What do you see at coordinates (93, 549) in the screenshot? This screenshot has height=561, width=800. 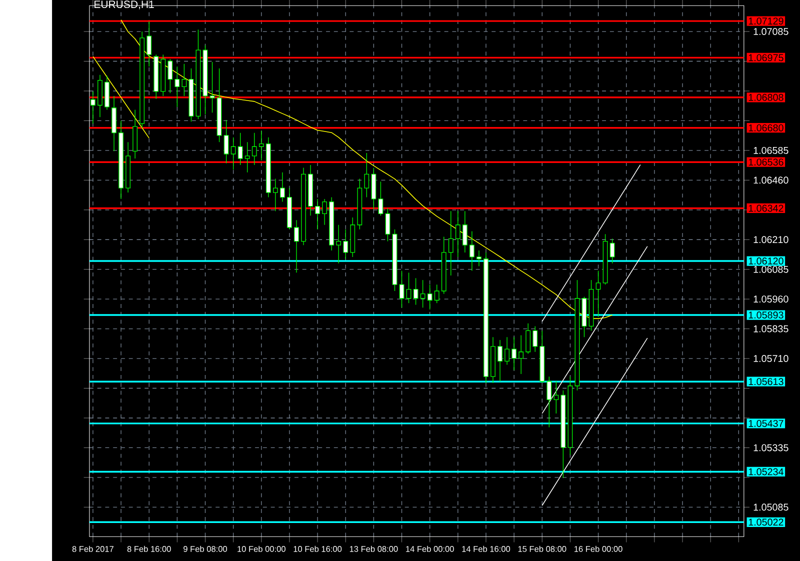 I see `x-tick-label: 8 Feb 2017` at bounding box center [93, 549].